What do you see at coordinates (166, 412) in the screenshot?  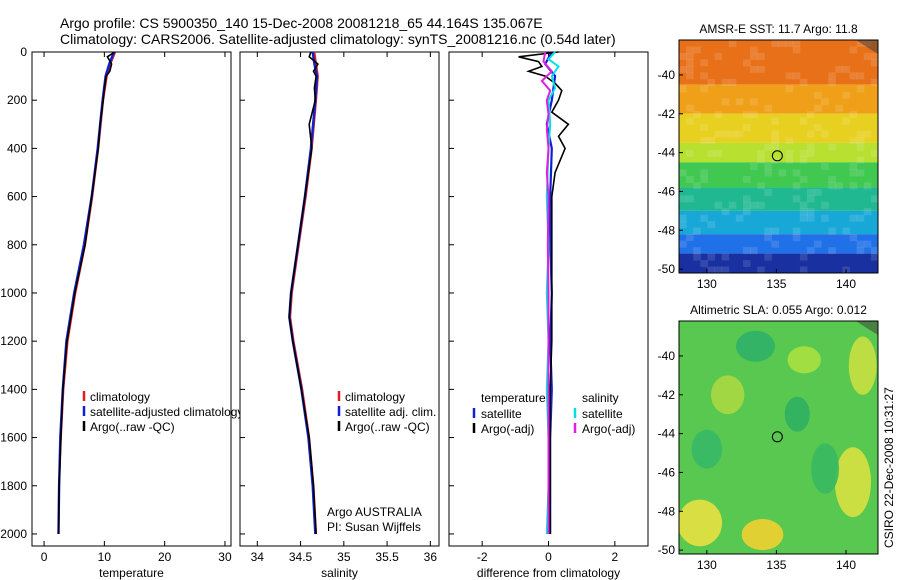 I see `legend-entry: satellite-adjusted climatology` at bounding box center [166, 412].